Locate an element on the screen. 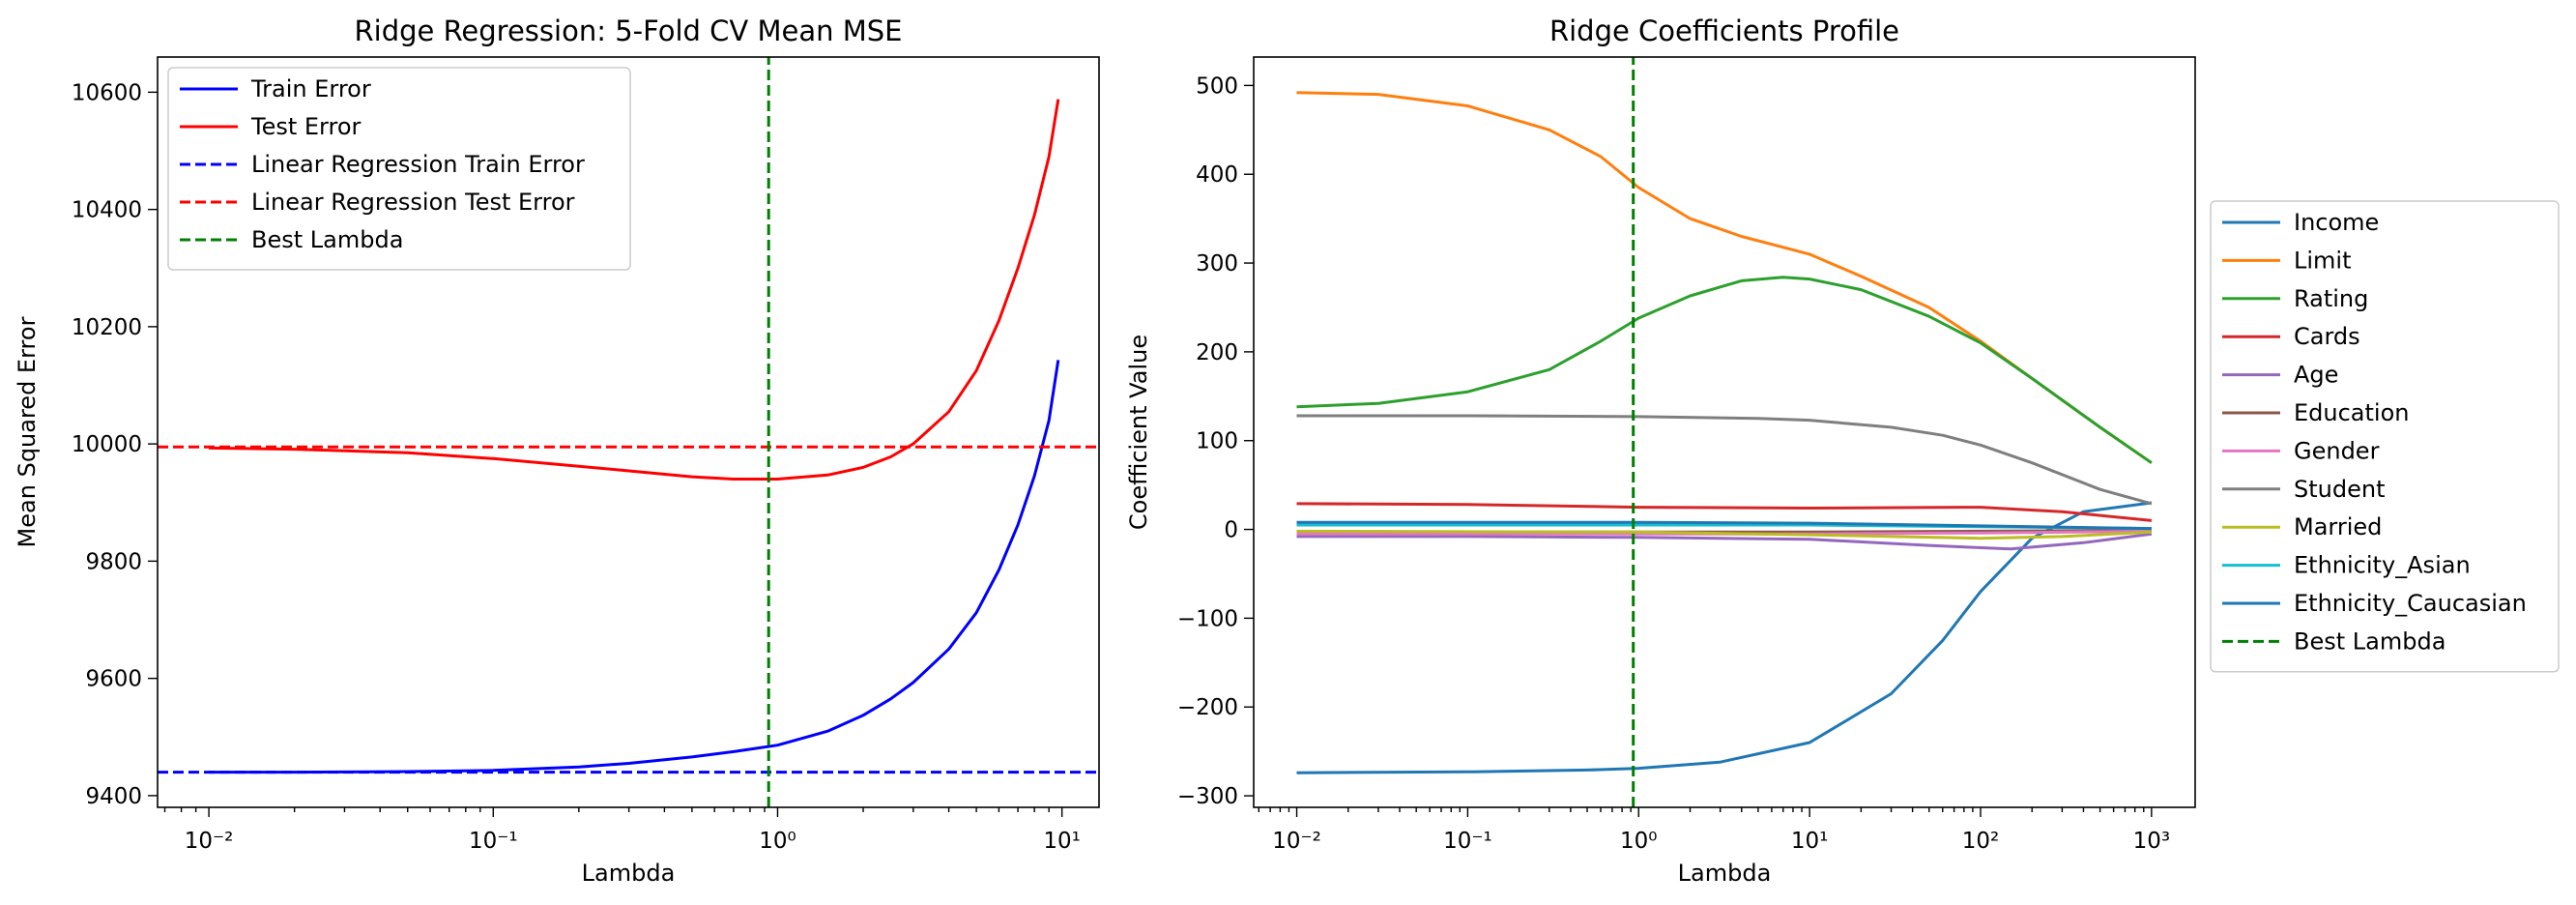 The width and height of the screenshot is (2576, 905). chart-2-legend-label: Age is located at coordinates (2316, 375).